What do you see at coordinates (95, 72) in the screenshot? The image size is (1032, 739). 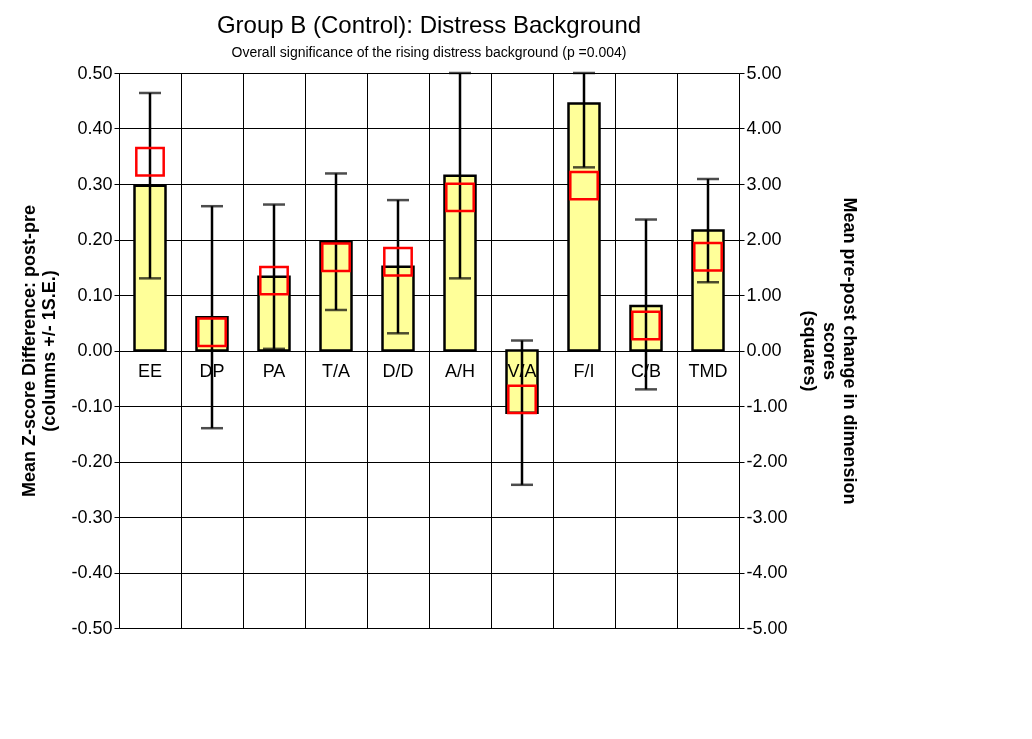 I see `y-tick-label: 0.50` at bounding box center [95, 72].